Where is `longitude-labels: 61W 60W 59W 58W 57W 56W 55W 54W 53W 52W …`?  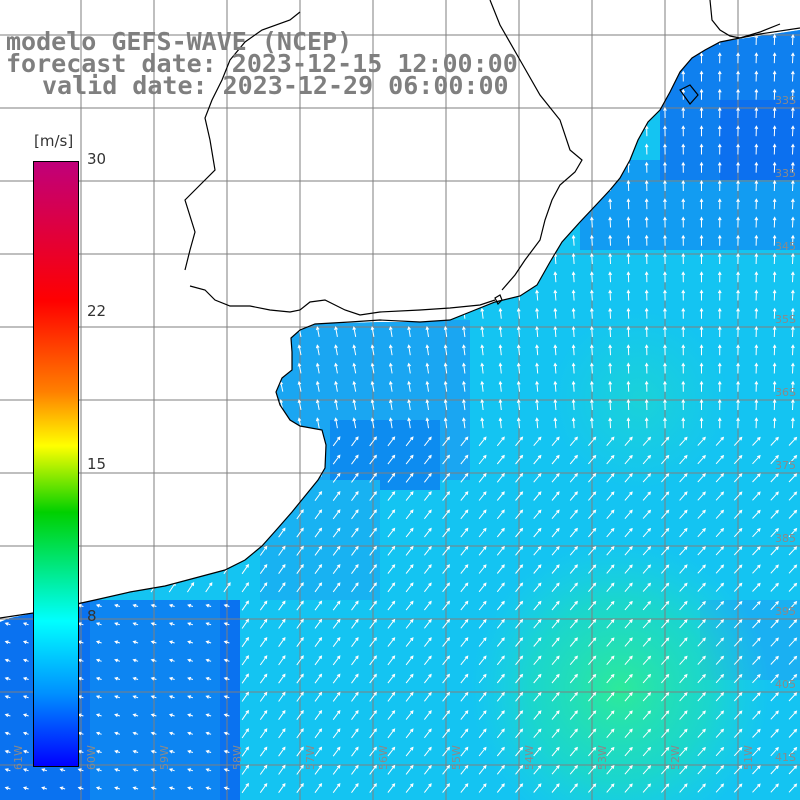 longitude-labels: 61W 60W 59W 58W 57W 56W 55W 54W 53W 52W … is located at coordinates (383, 757).